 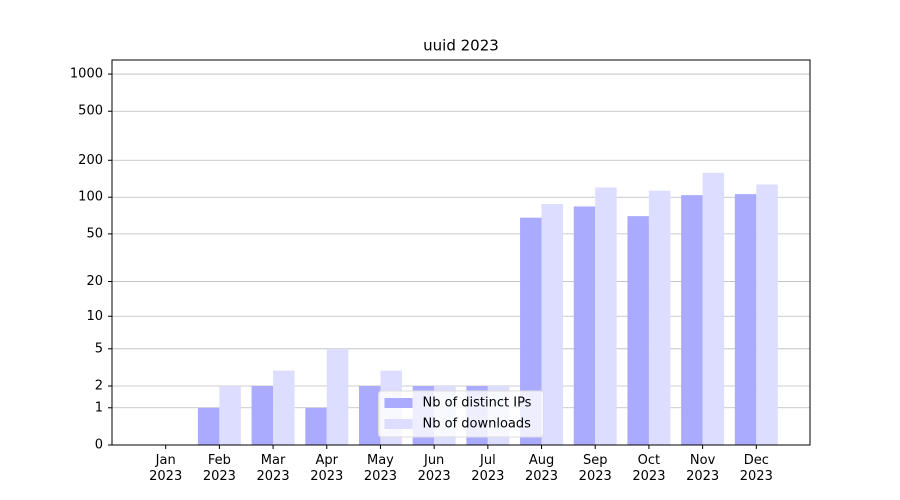 I want to click on legend: Nb of distinct IPs Nb of downloads, so click(x=461, y=414).